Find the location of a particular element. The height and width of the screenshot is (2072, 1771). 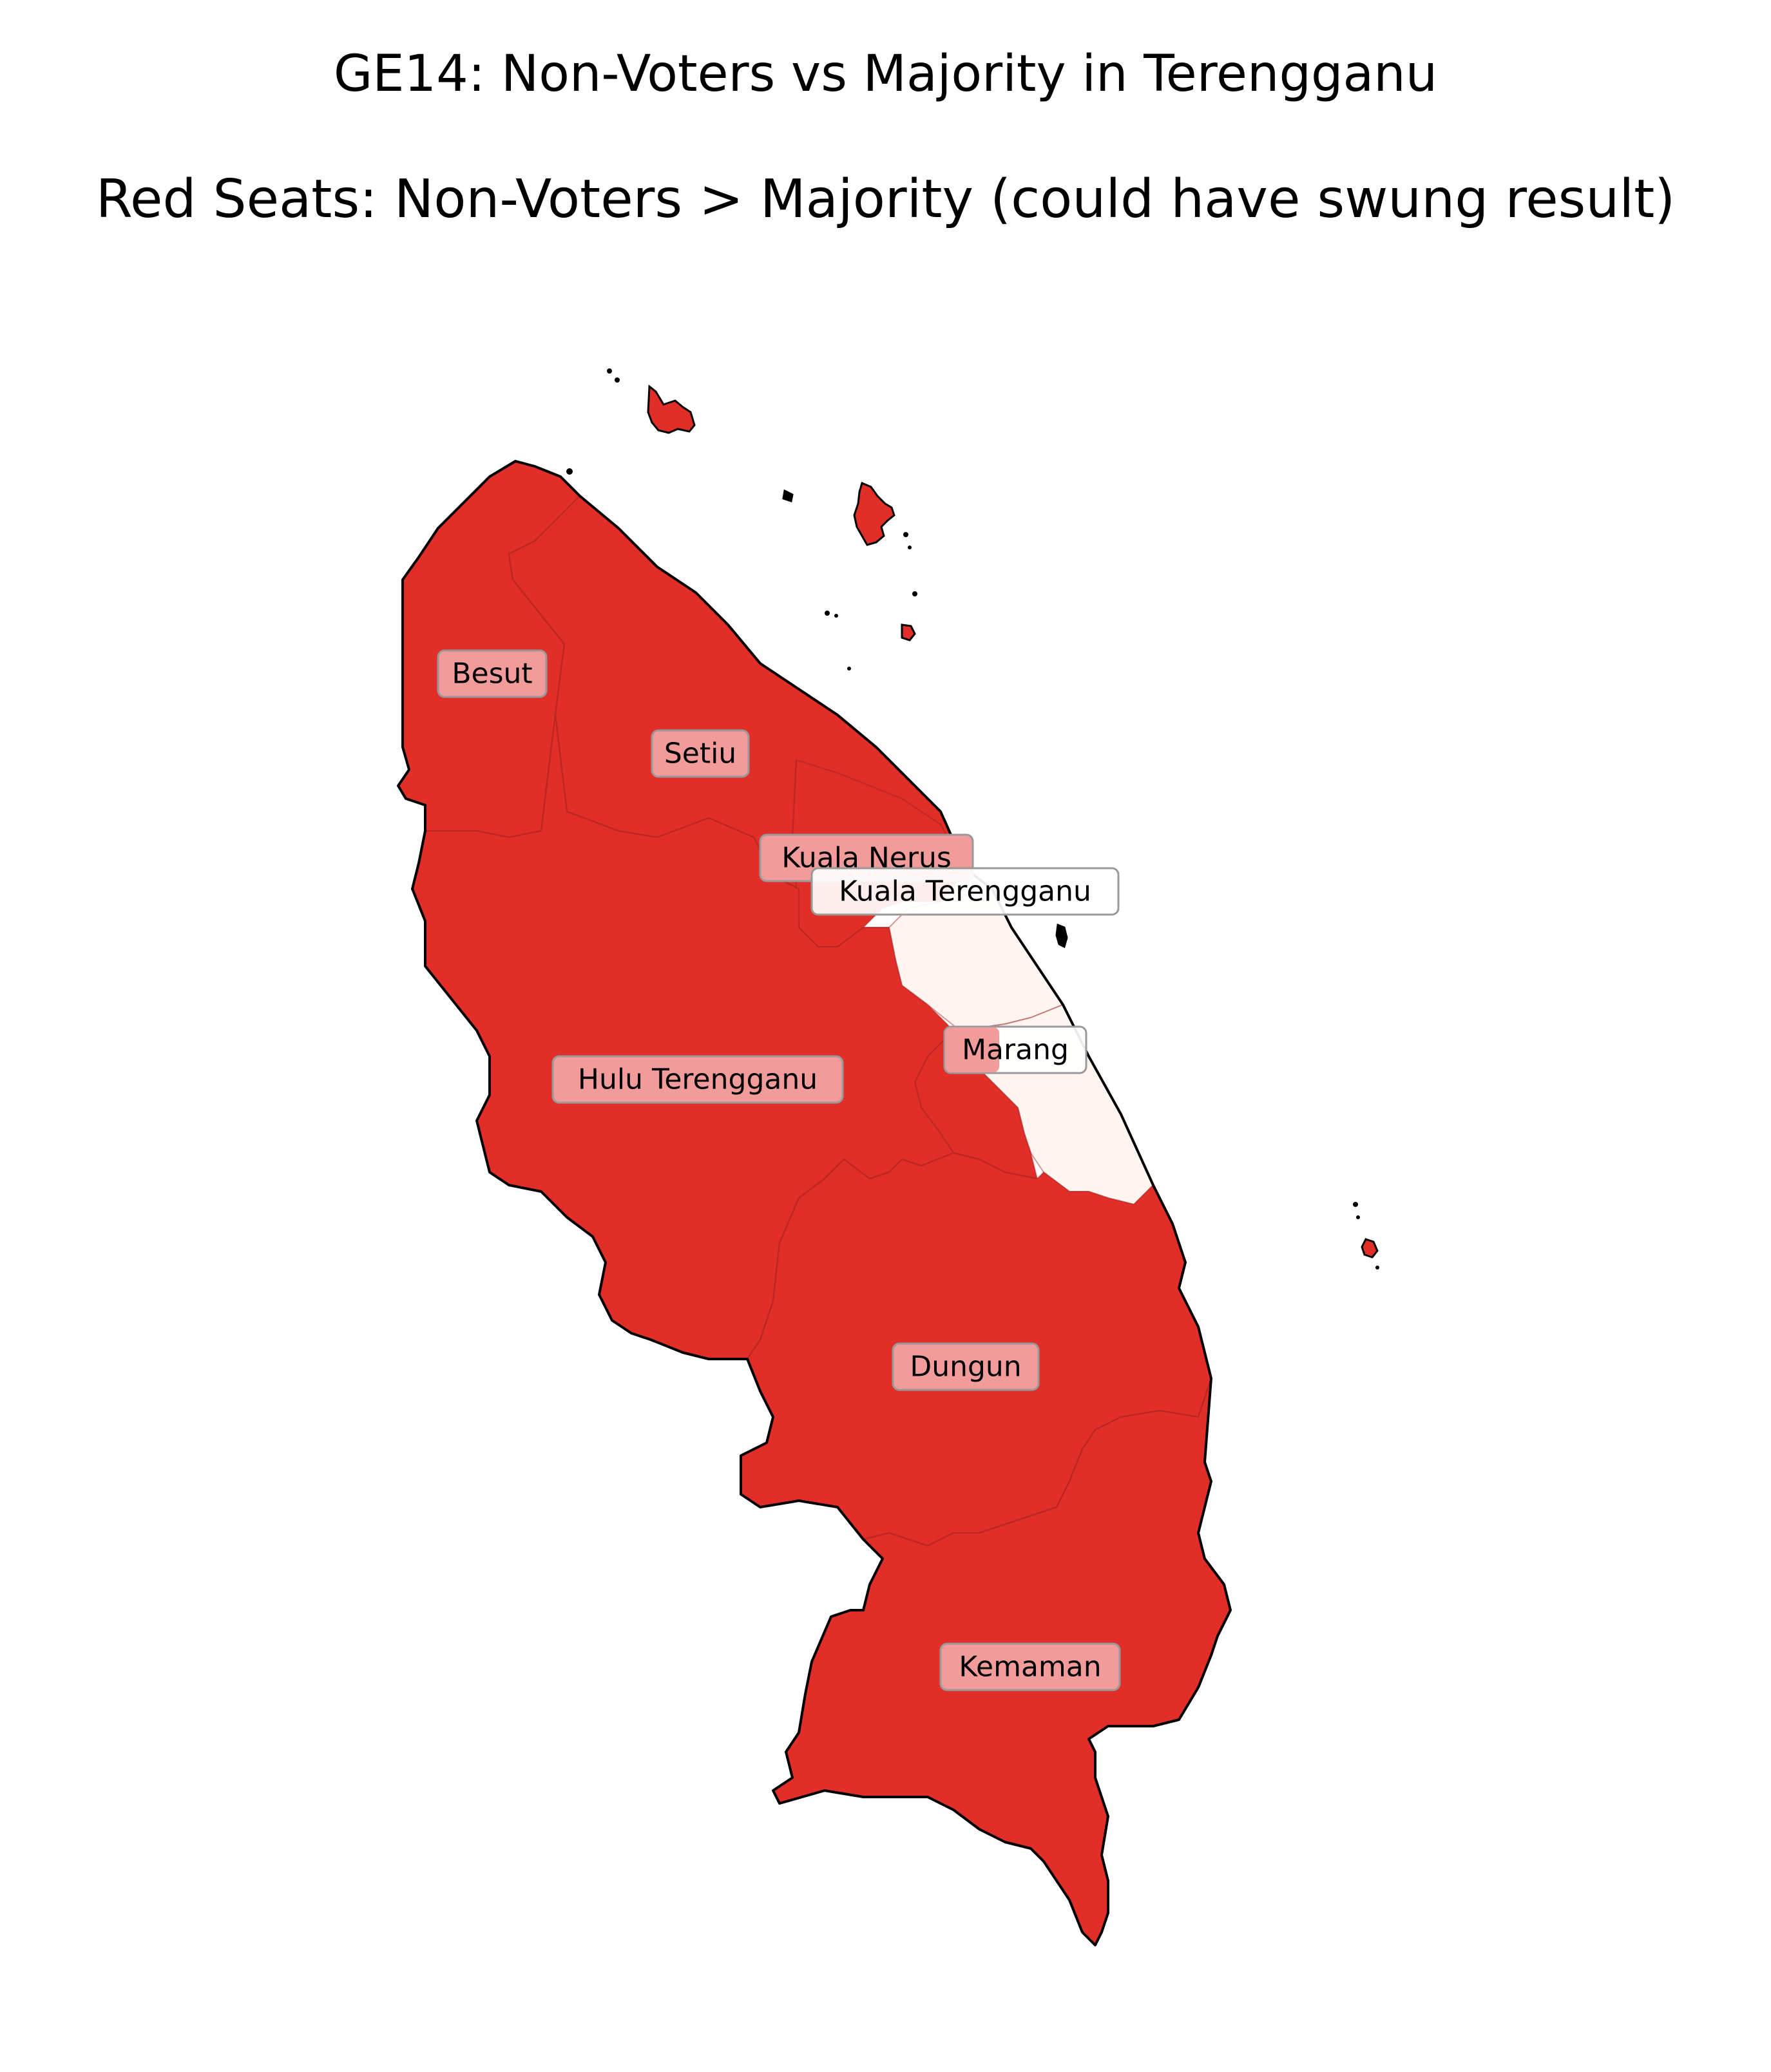

label-kuala-terengganu: Kuala Terengganu is located at coordinates (965, 891).